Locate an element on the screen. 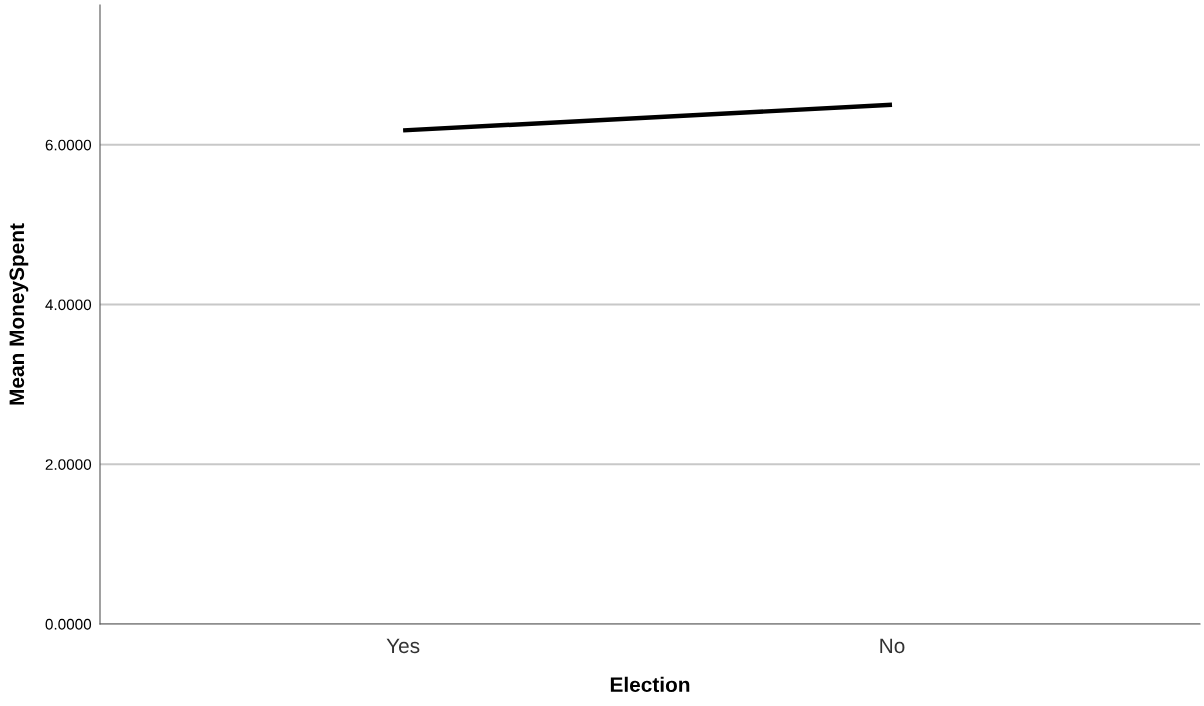 This screenshot has height=706, width=1204. x-axis-title: Election is located at coordinates (650, 684).